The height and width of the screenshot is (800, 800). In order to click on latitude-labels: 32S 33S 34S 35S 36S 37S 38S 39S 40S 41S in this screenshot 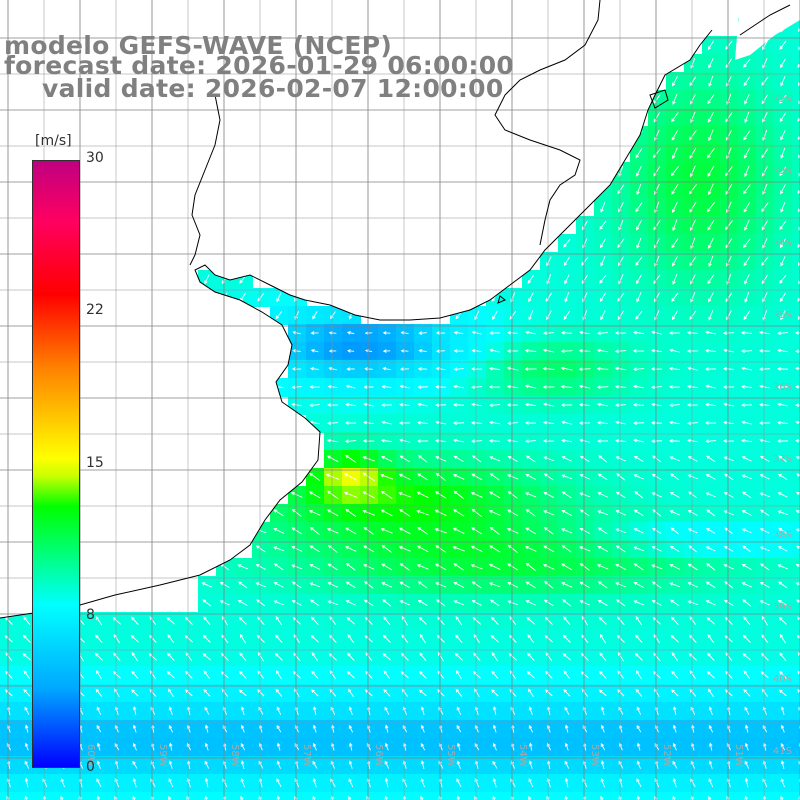, I will do `click(782, 425)`.